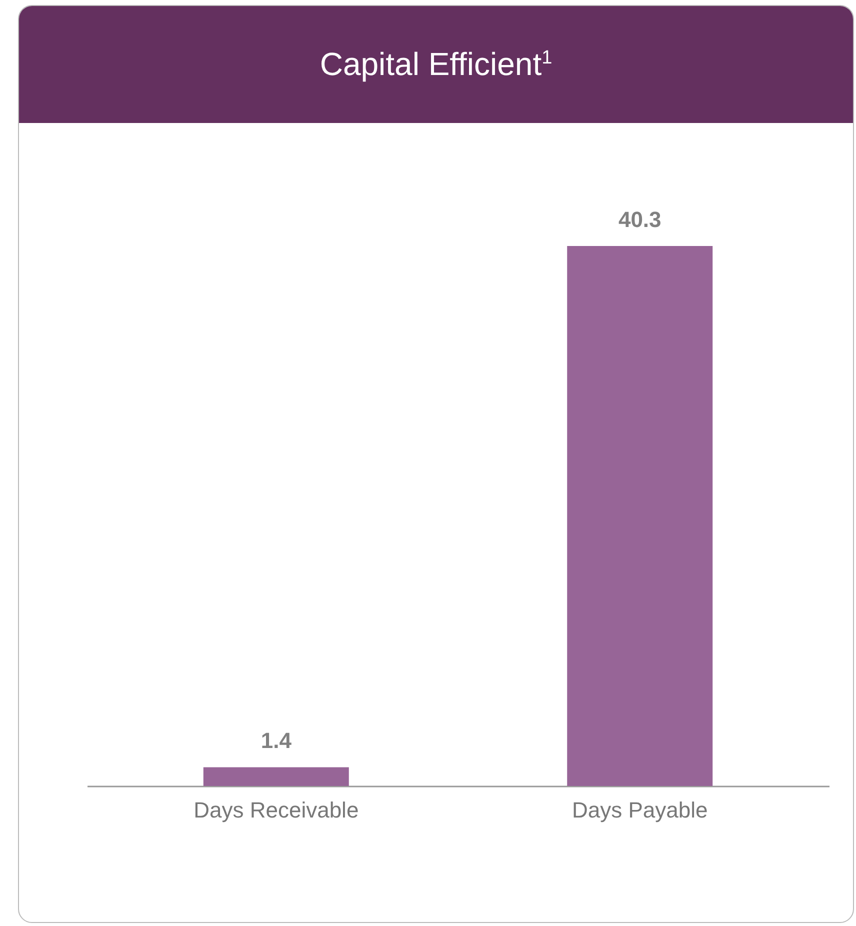  What do you see at coordinates (436, 64) in the screenshot?
I see `chart-title: Capital Efficient$^{1}$` at bounding box center [436, 64].